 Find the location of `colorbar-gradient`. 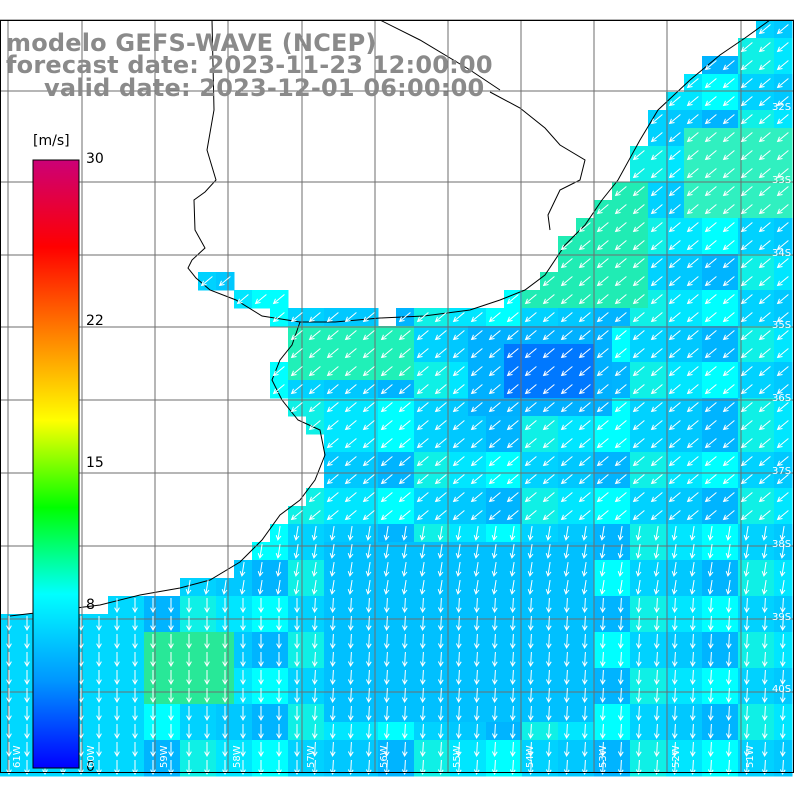

colorbar-gradient is located at coordinates (56, 464).